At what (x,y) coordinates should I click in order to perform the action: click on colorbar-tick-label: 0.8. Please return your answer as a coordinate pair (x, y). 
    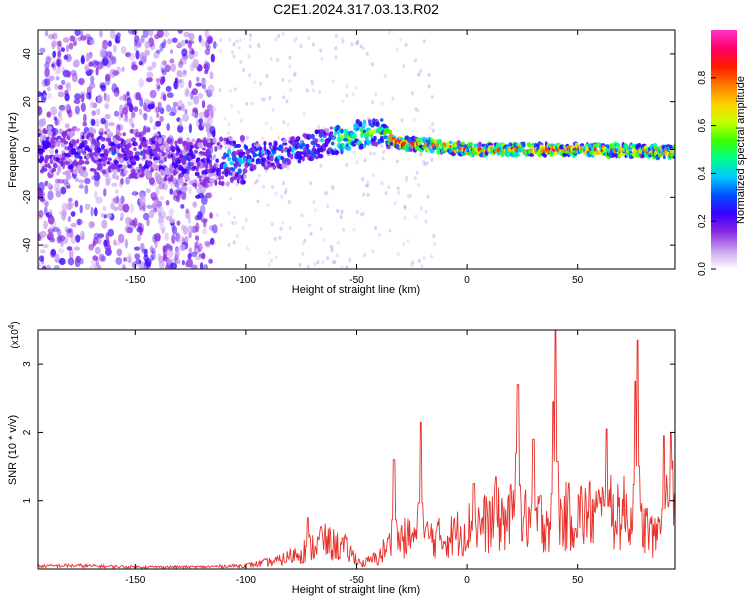
    Looking at the image, I should click on (702, 77).